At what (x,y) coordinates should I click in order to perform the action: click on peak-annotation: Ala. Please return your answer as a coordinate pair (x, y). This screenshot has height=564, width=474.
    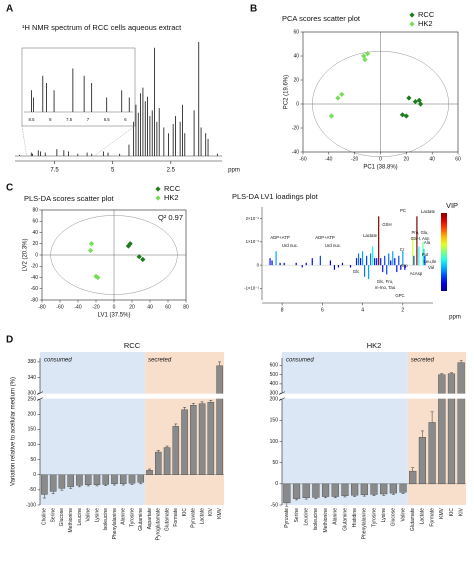
    Looking at the image, I should click on (427, 242).